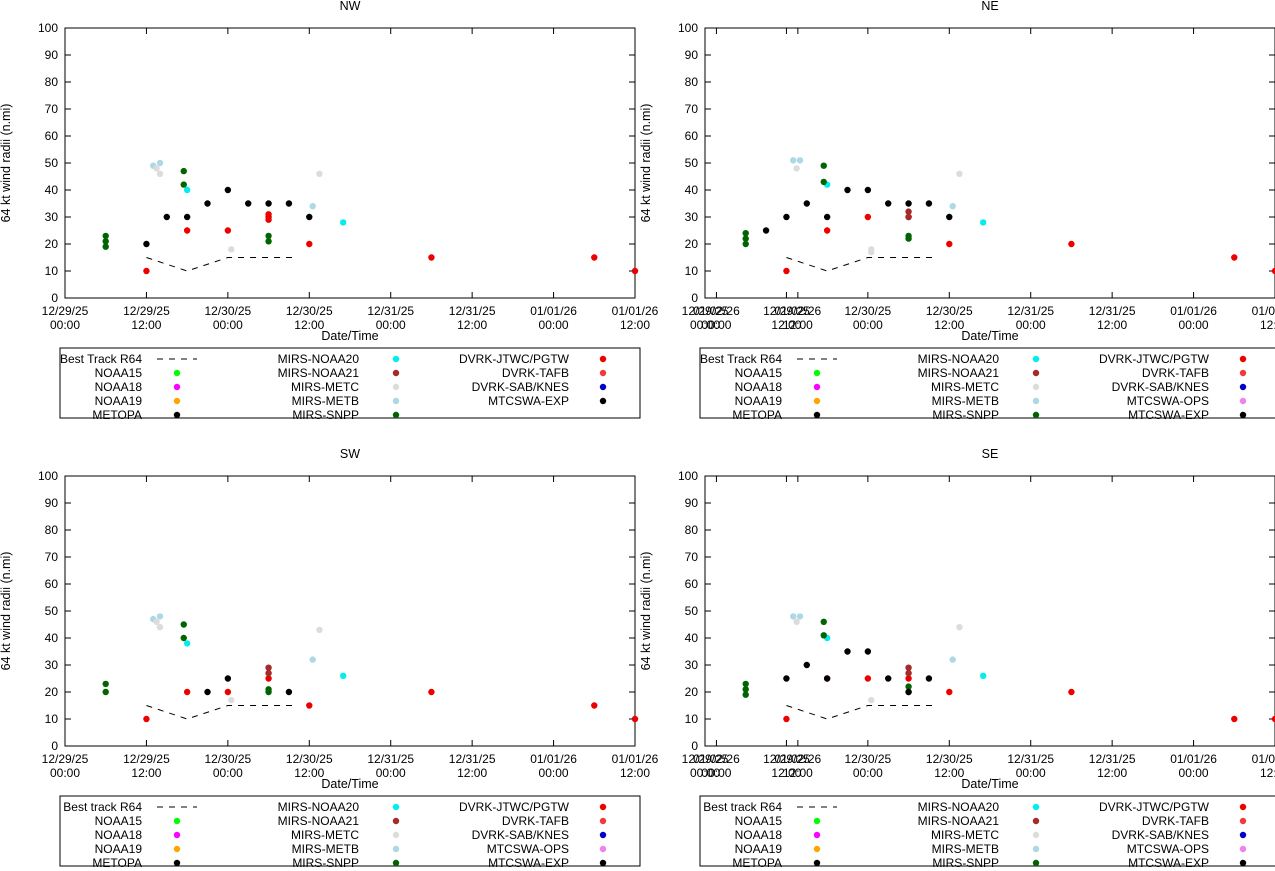 The height and width of the screenshot is (871, 1275). Describe the element at coordinates (1168, 849) in the screenshot. I see `legend-label: MTCSWA-OPS` at that location.